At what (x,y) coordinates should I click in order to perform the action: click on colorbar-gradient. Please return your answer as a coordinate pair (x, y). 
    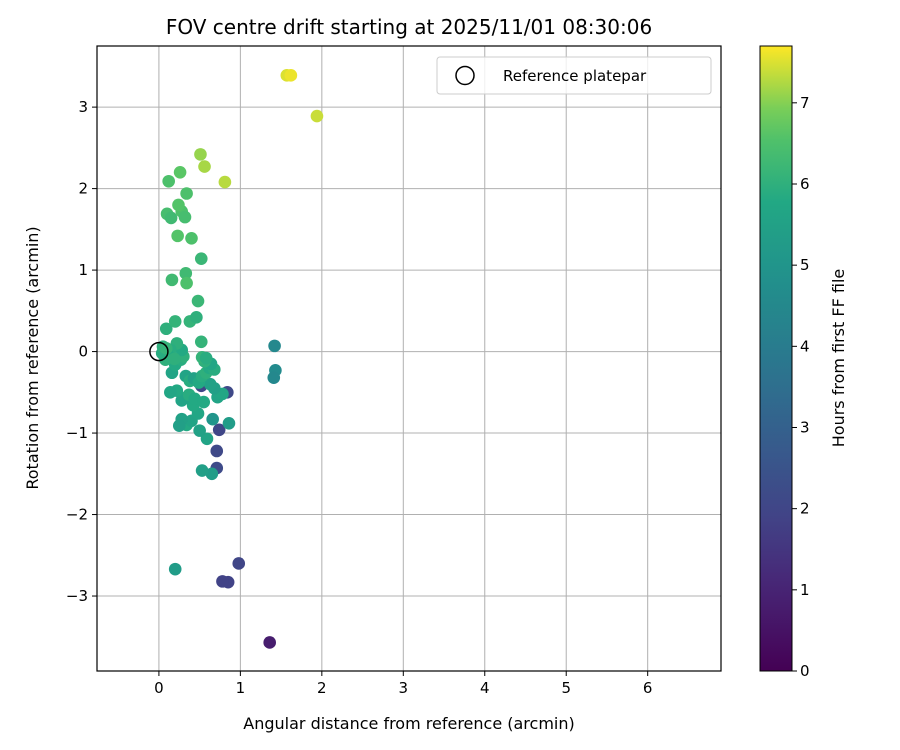
    Looking at the image, I should click on (776, 358).